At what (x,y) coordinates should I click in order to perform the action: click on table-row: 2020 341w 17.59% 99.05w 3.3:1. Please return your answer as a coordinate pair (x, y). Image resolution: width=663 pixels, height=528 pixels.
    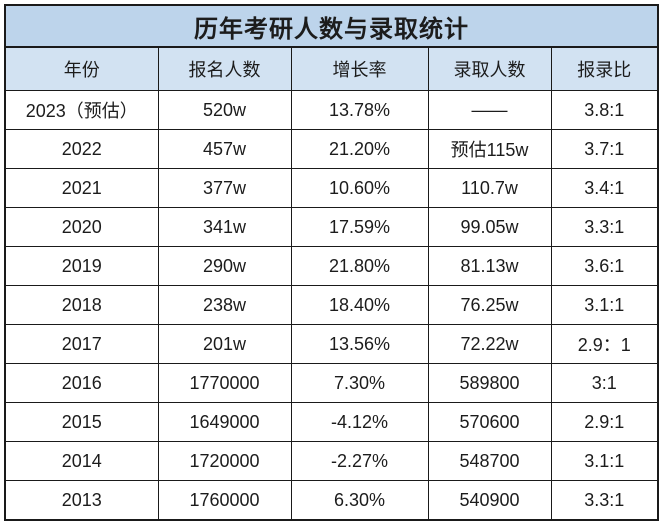
    Looking at the image, I should click on (331, 227).